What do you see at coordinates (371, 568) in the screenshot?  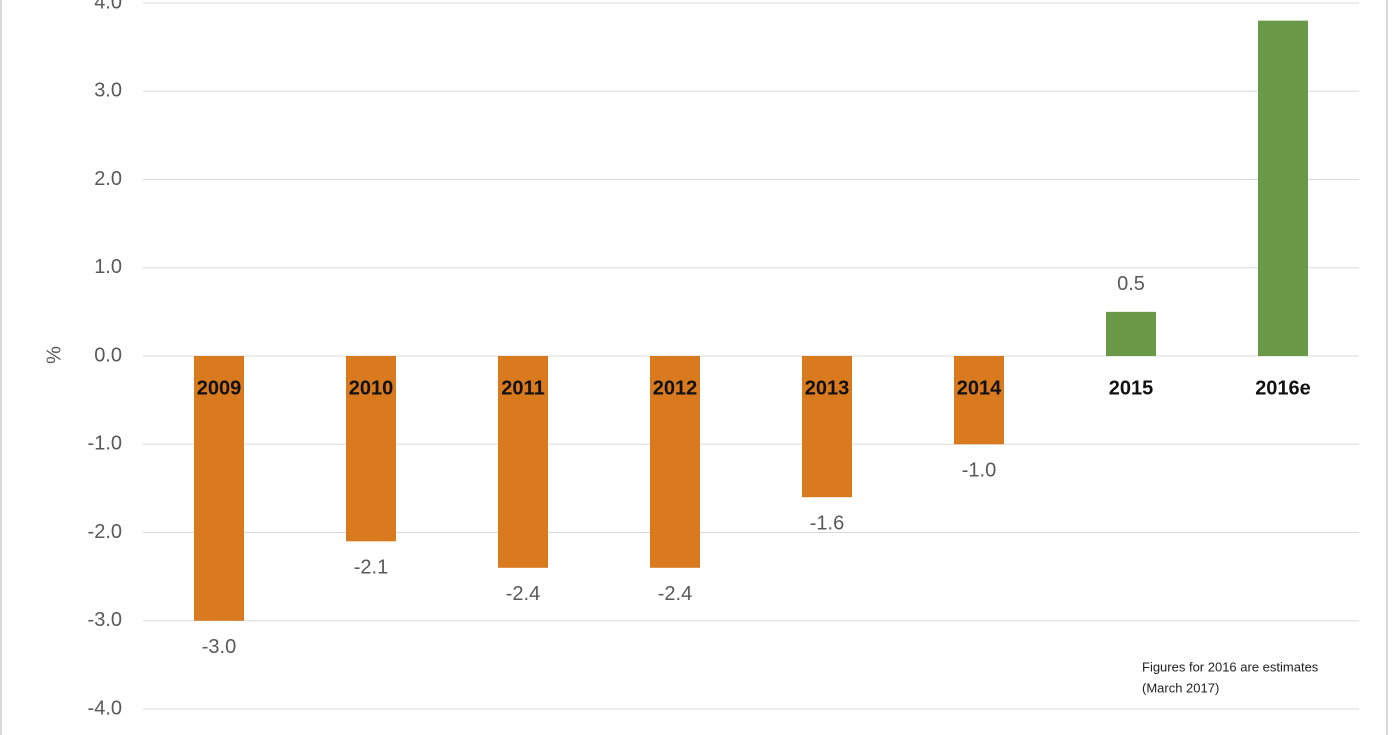 I see `data-label: -2.1` at bounding box center [371, 568].